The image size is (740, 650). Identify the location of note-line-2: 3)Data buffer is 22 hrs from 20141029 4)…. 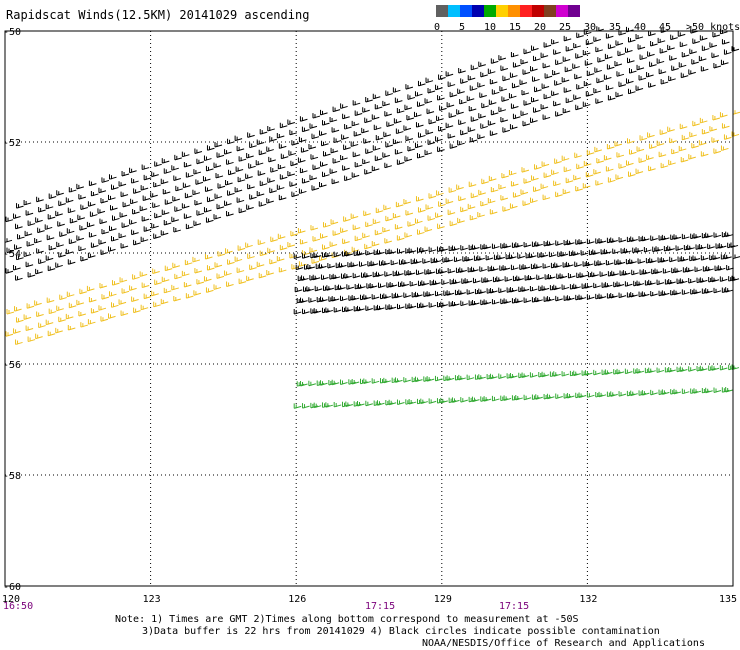
(401, 631).